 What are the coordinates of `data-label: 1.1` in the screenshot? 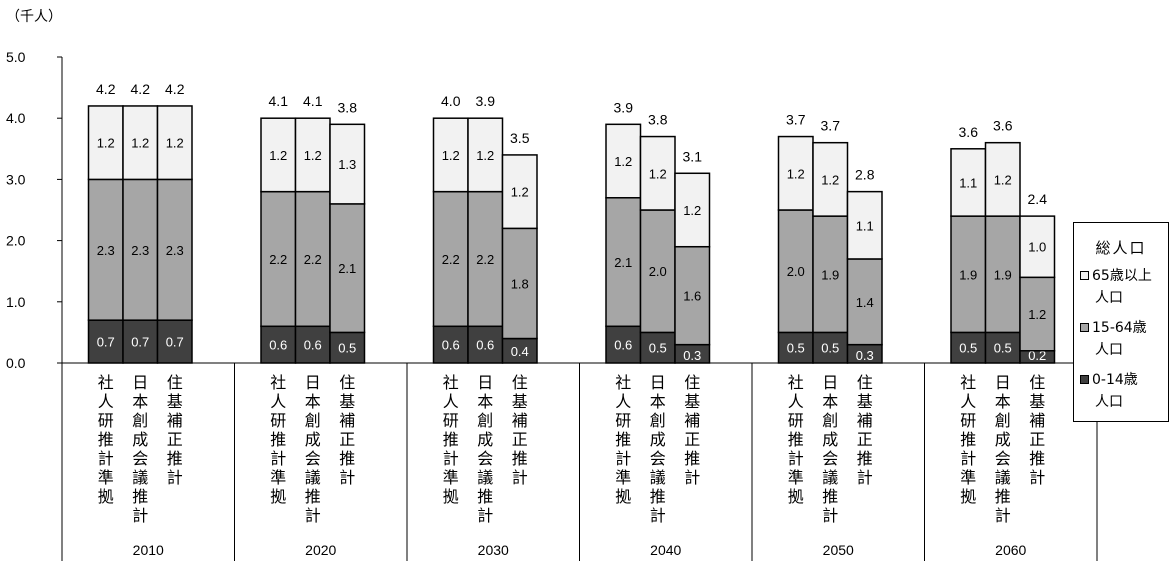 It's located at (865, 225).